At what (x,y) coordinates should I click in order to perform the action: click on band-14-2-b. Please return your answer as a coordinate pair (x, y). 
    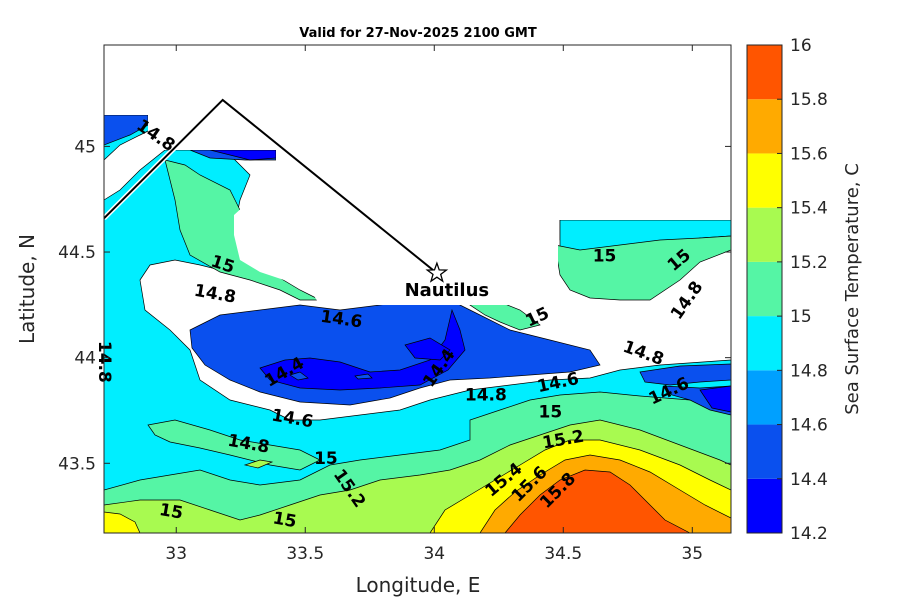
    Looking at the image, I should click on (427, 349).